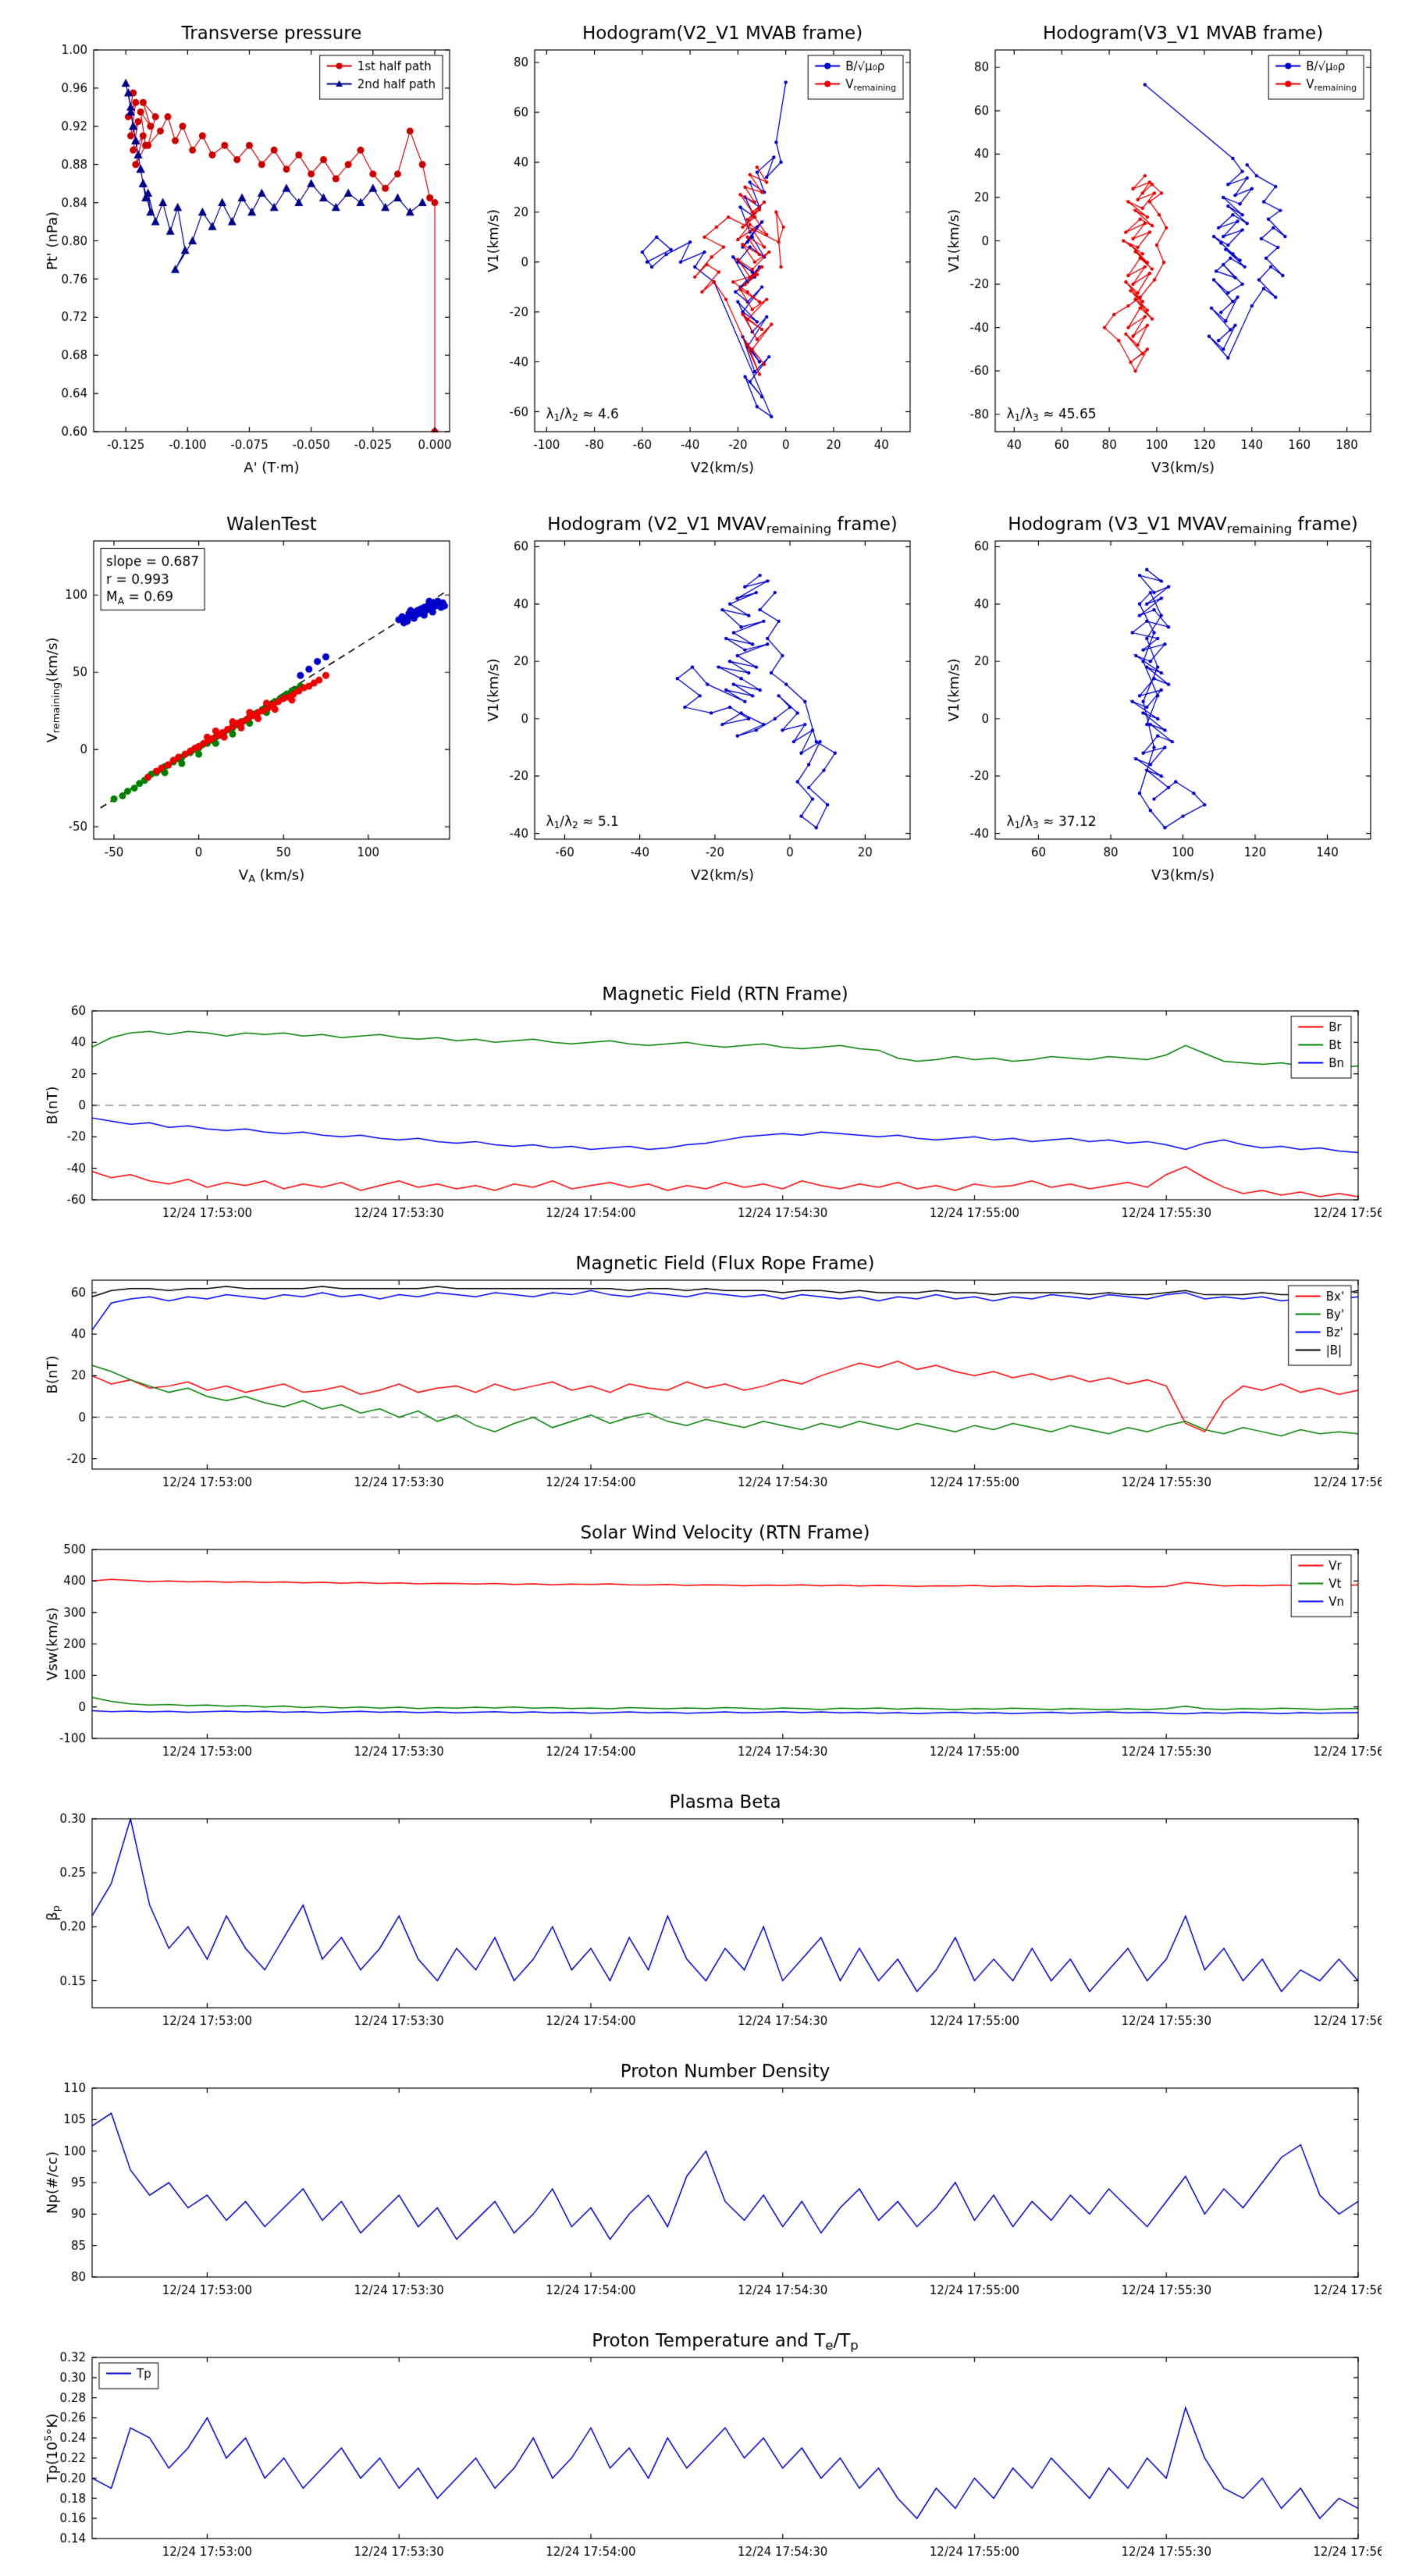 The width and height of the screenshot is (1405, 2576). Describe the element at coordinates (711, 1647) in the screenshot. I see `chart-solar-wind-velocity` at that location.